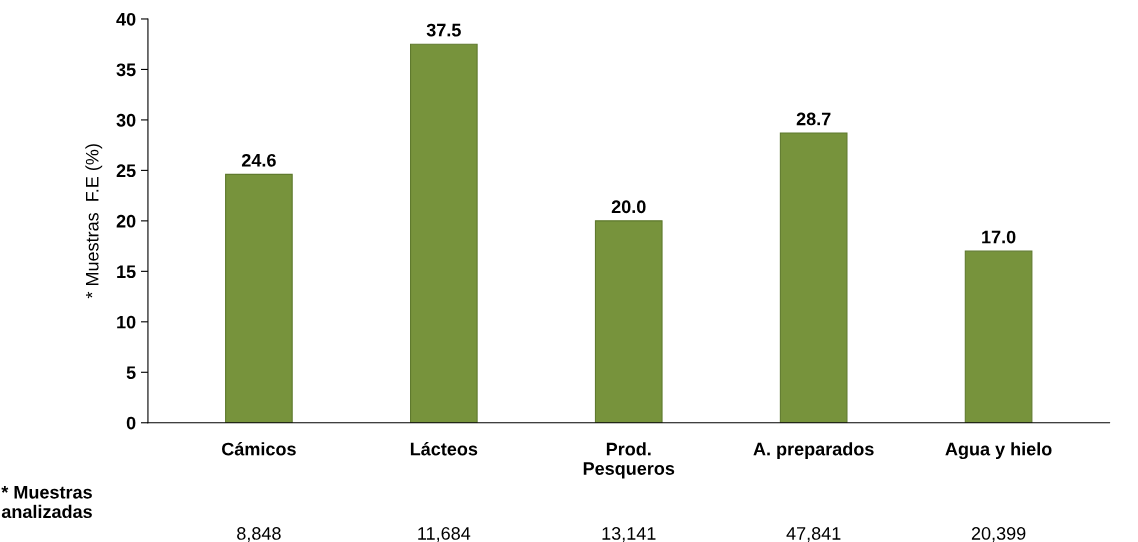 This screenshot has height=542, width=1138. Describe the element at coordinates (628, 207) in the screenshot. I see `data-label: 20.0` at that location.